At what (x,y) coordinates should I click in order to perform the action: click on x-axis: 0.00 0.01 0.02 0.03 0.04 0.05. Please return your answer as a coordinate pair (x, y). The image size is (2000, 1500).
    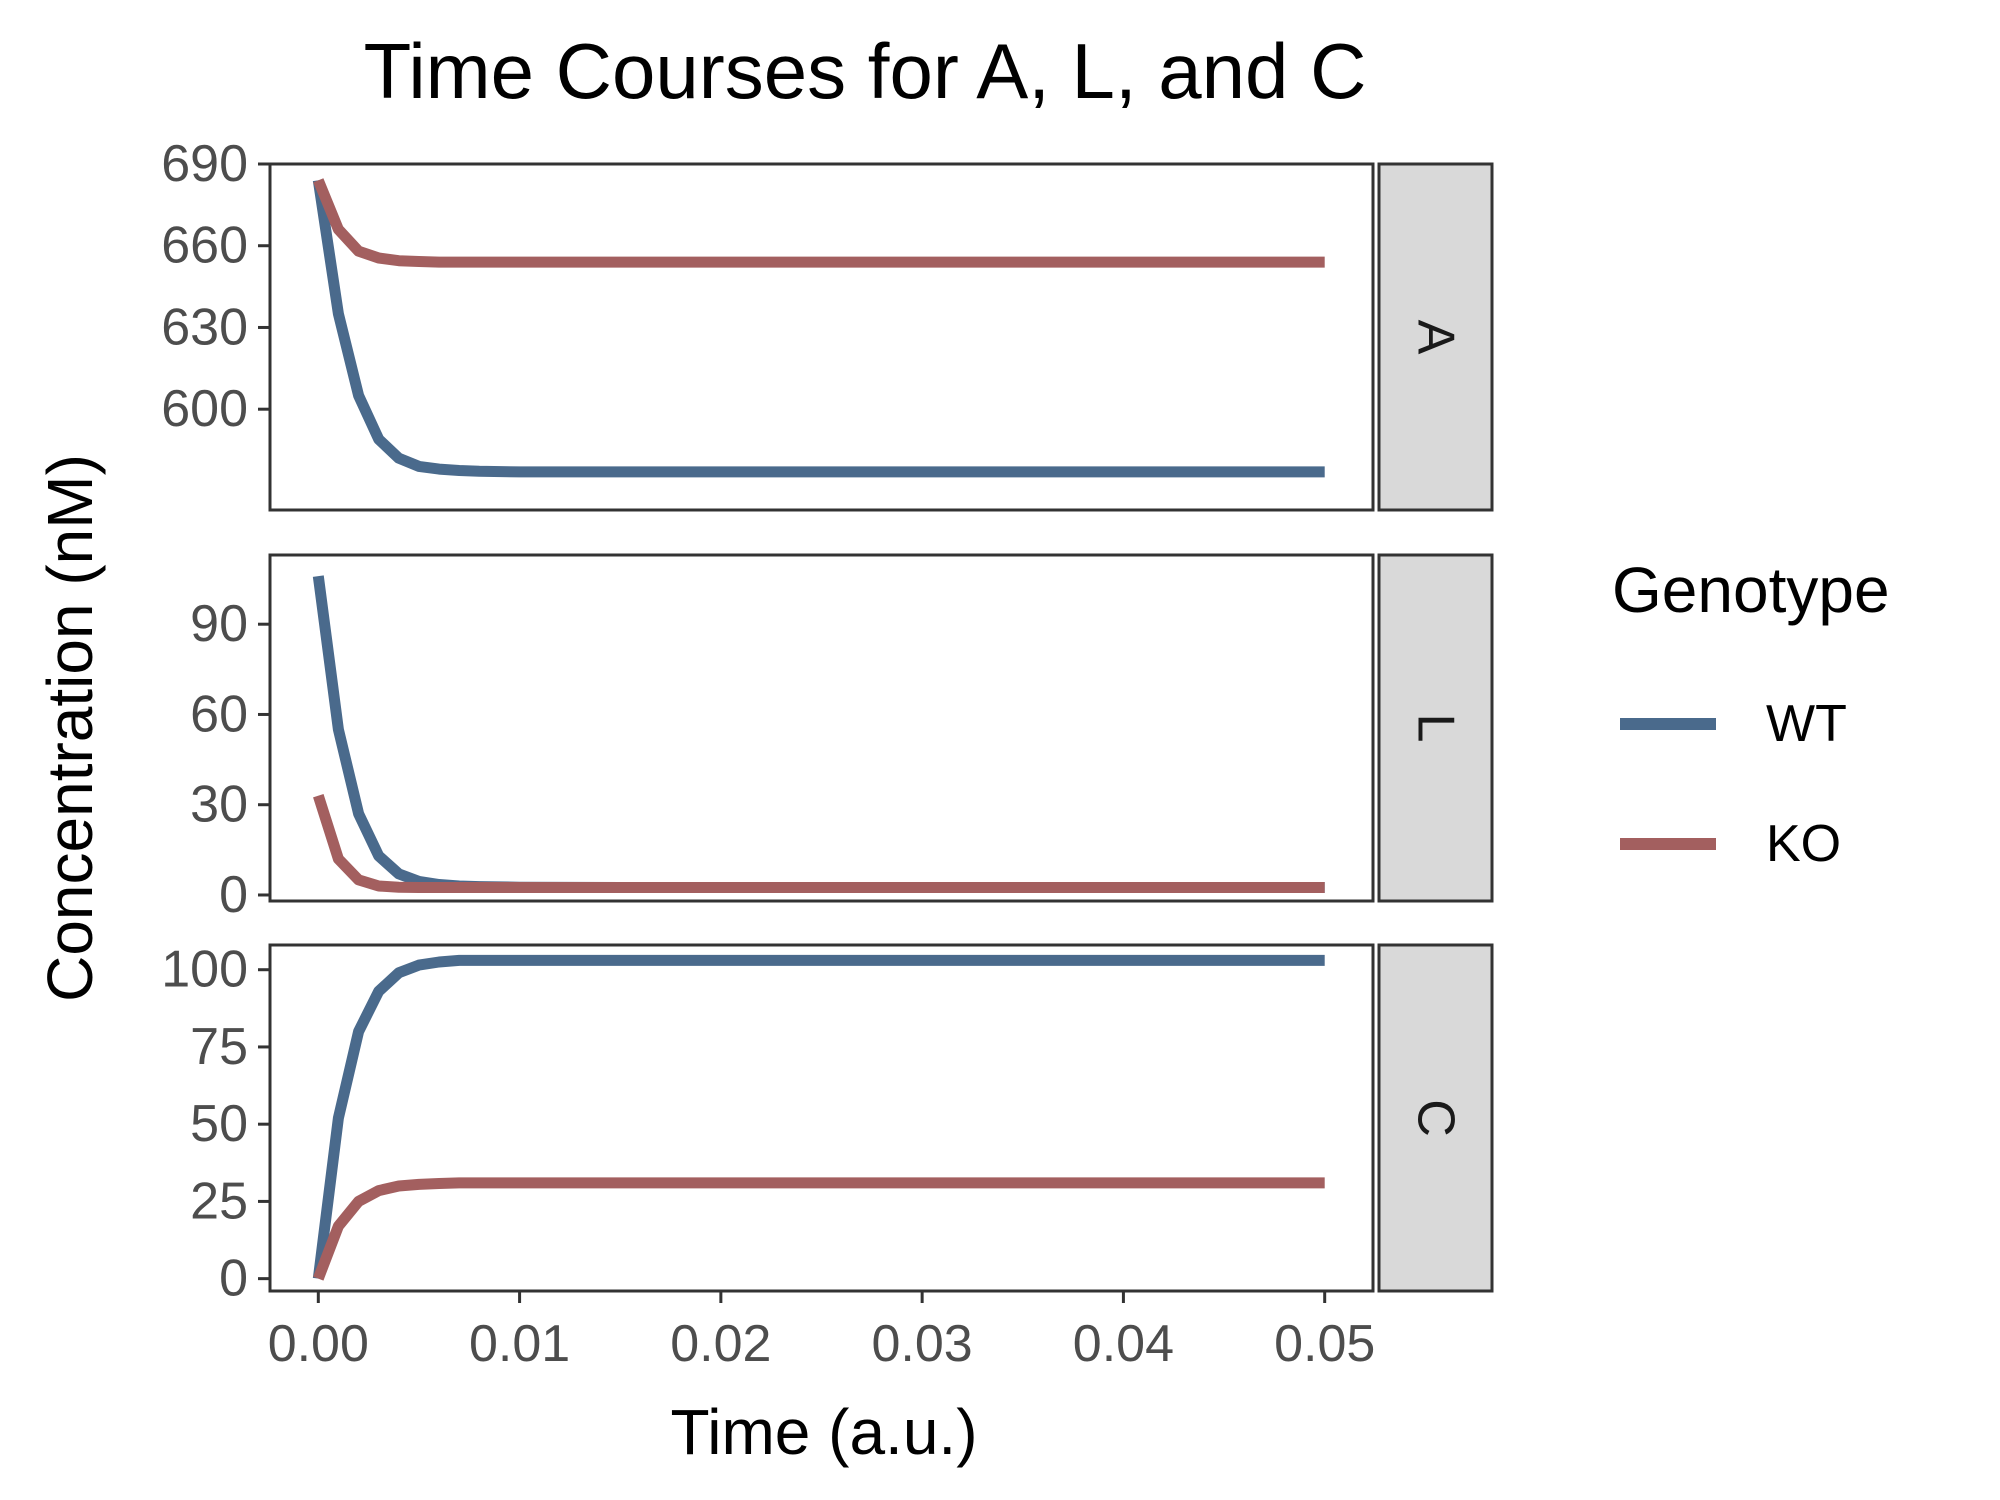
    Looking at the image, I should click on (821, 1332).